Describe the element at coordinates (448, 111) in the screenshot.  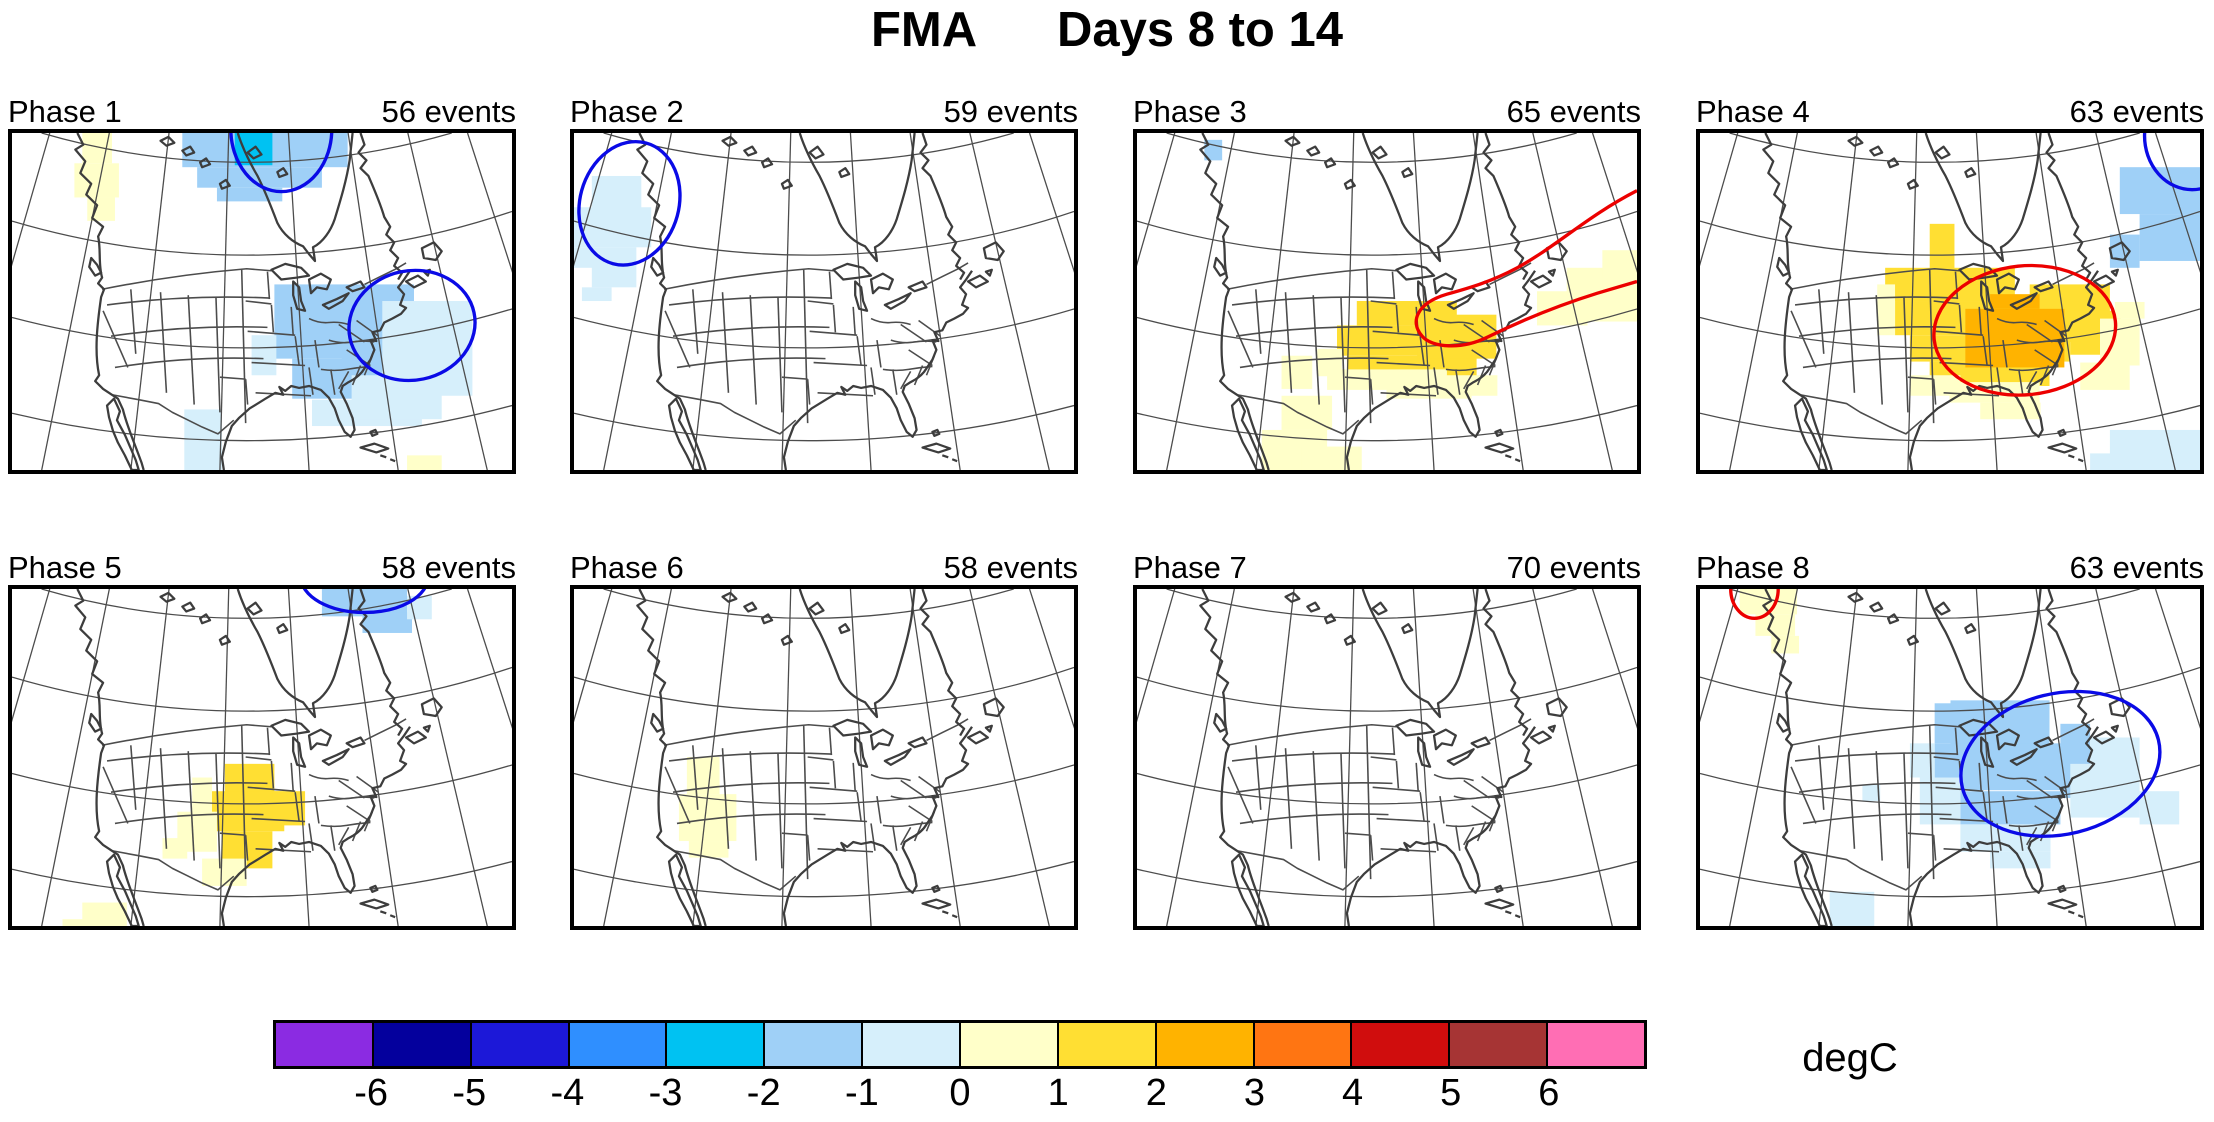
I see `event-count: 56 events` at that location.